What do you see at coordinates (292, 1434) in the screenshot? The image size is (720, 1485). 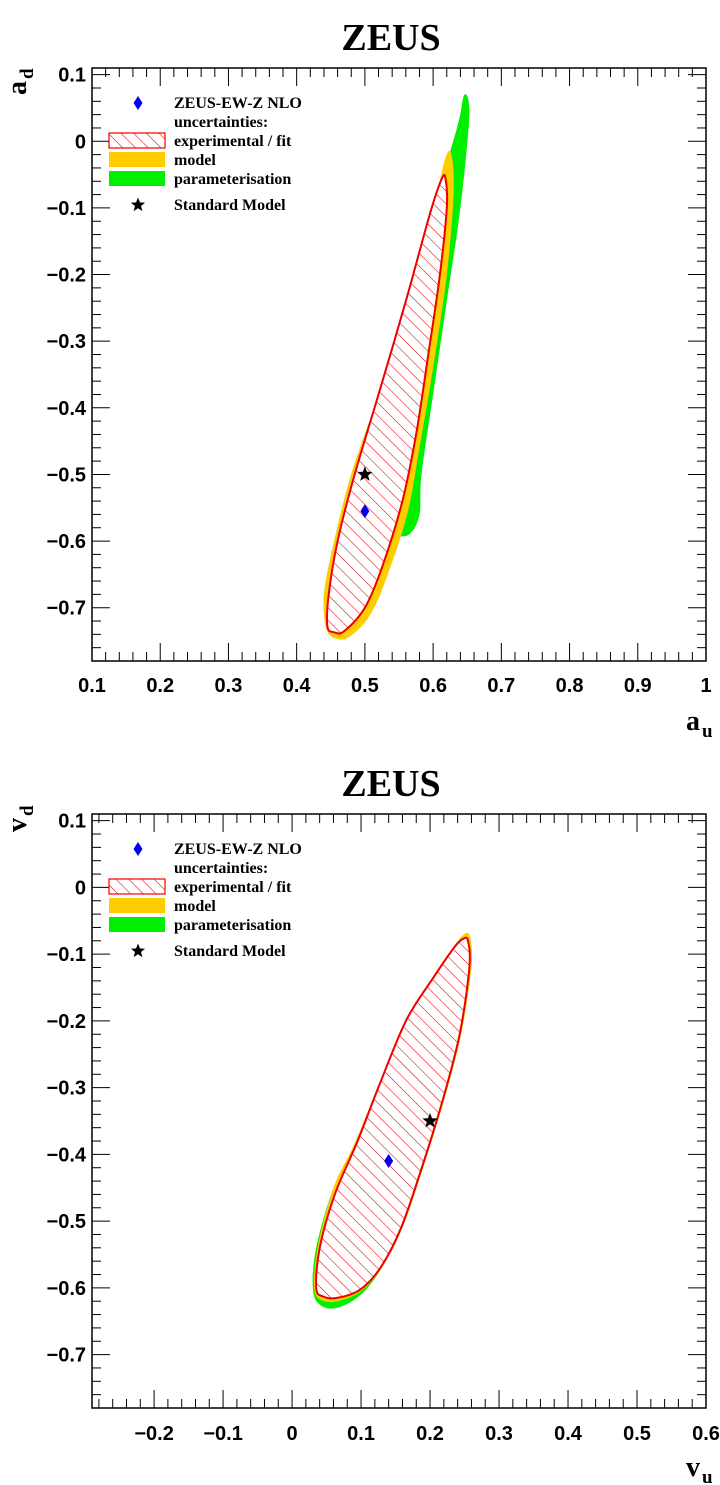 I see `x-tick-label: 0` at bounding box center [292, 1434].